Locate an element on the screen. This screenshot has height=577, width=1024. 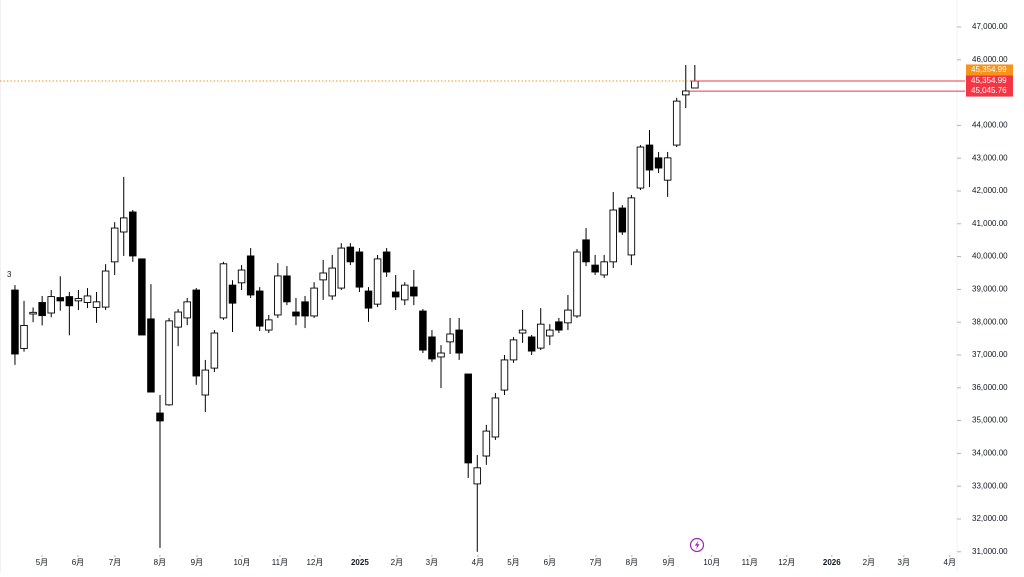
icon-bolt is located at coordinates (697, 545).